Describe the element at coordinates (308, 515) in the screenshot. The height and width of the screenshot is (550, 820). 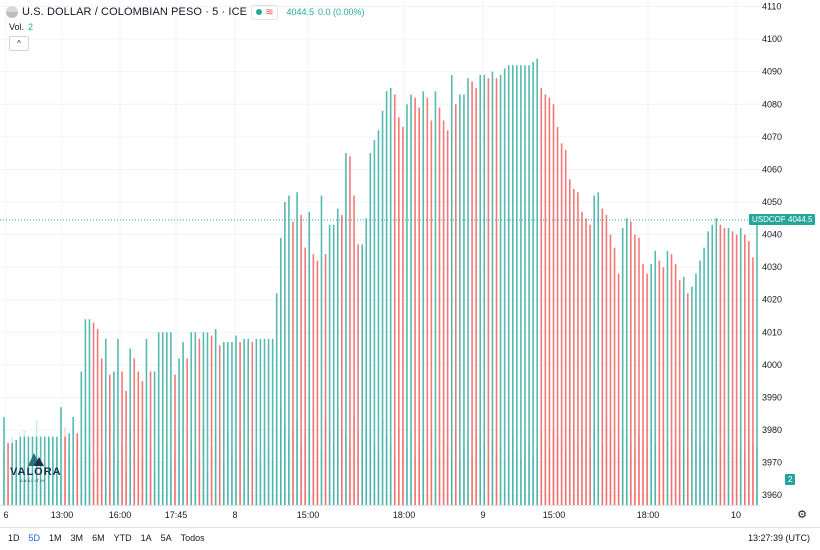
I see `time-tick: 15:00` at that location.